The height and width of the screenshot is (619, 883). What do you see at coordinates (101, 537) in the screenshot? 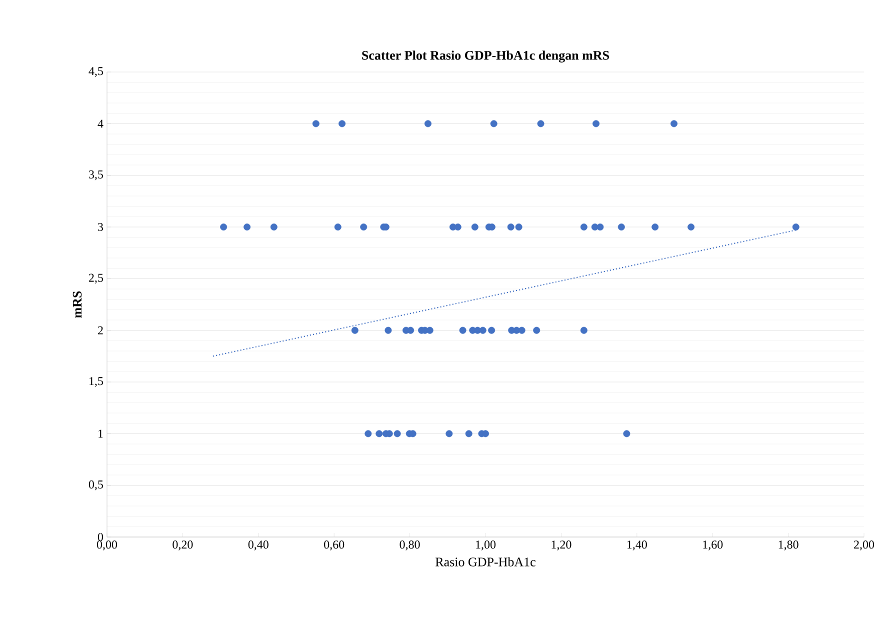
I see `y-tick-label: 0` at bounding box center [101, 537].